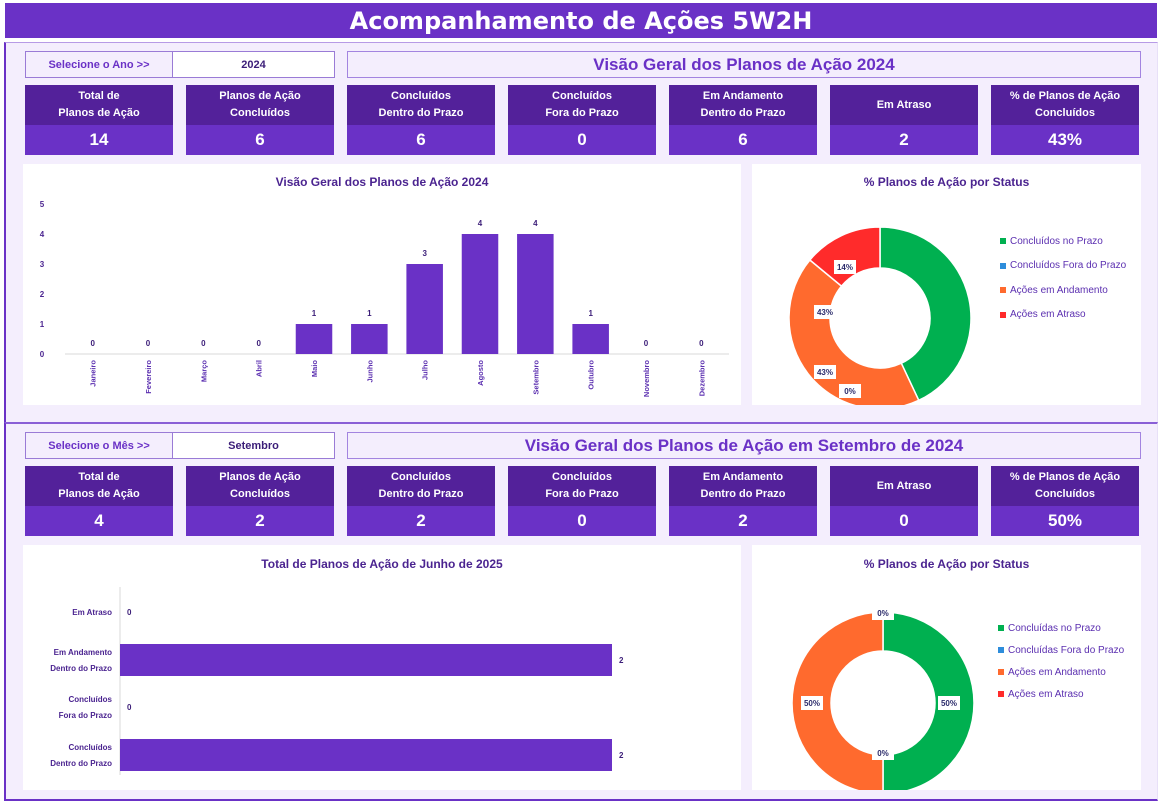 Image resolution: width=1162 pixels, height=805 pixels. I want to click on year-kpi-card: Concluídos Dentro do Prazo 6, so click(421, 120).